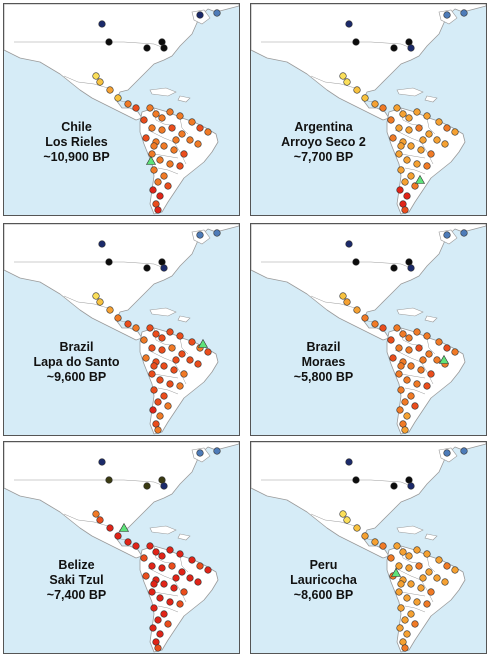 This screenshot has width=490, height=656. What do you see at coordinates (323, 595) in the screenshot?
I see `sample-age: ~8,600 BP` at bounding box center [323, 595].